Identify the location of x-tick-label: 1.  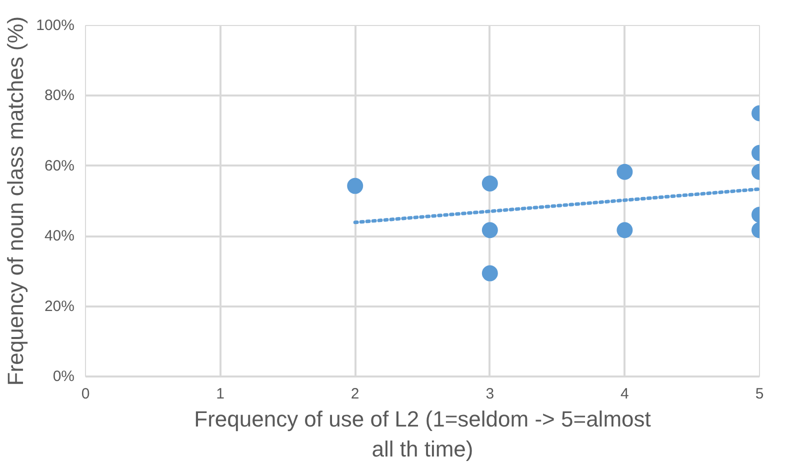
(220, 394).